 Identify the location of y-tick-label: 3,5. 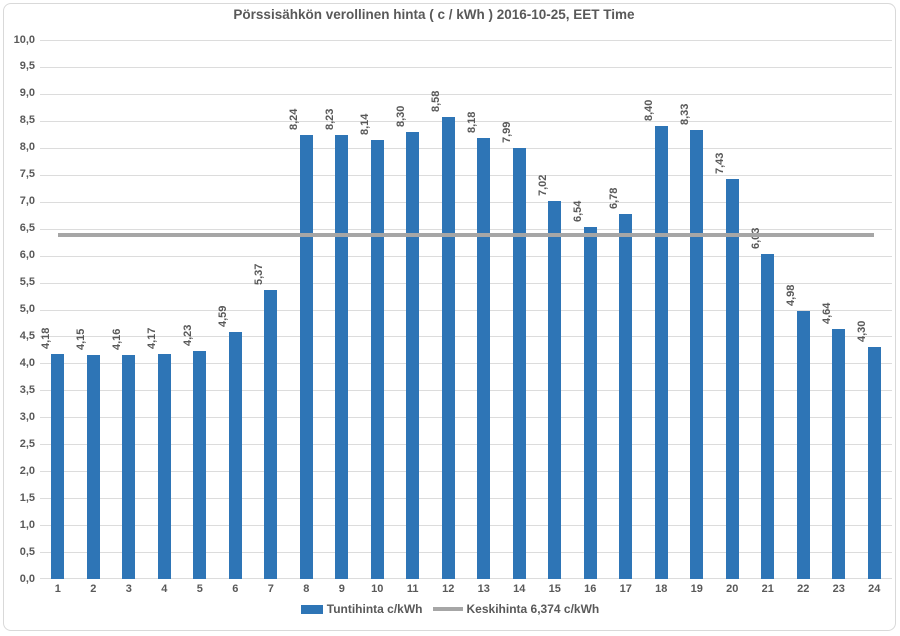
(27, 389).